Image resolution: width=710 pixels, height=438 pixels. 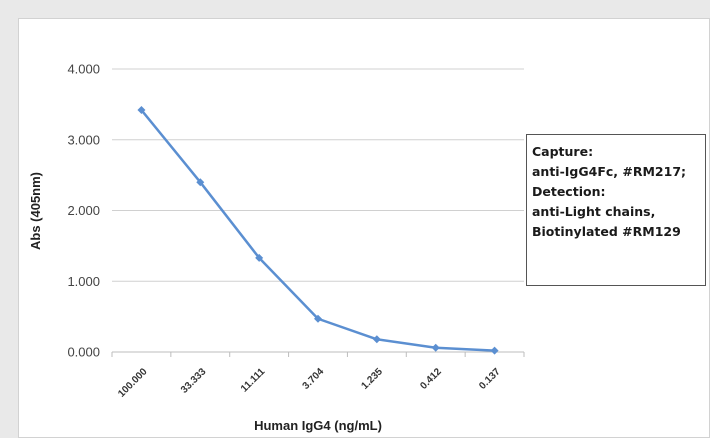 I want to click on x-tick-label: 3.704, so click(x=314, y=379).